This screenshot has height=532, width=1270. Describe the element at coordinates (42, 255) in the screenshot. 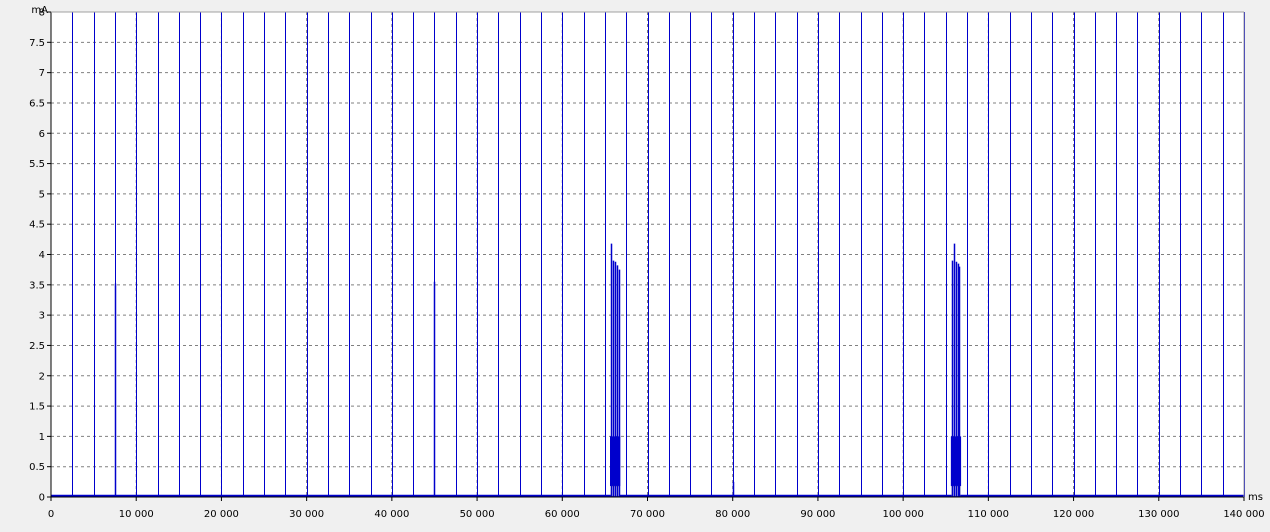

I see `y-tick-label: 4` at that location.